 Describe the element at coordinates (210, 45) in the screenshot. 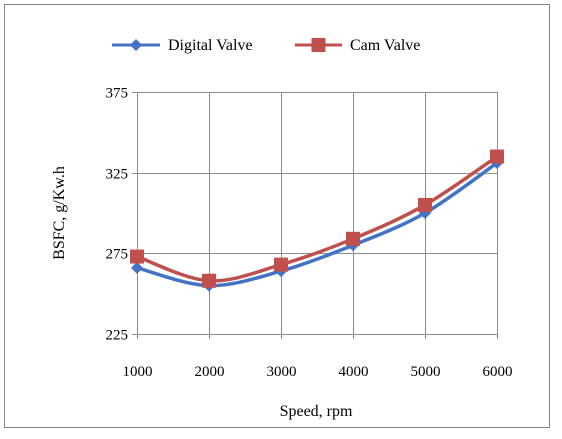

I see `legend-label-digital-valve: Digital Valve` at that location.